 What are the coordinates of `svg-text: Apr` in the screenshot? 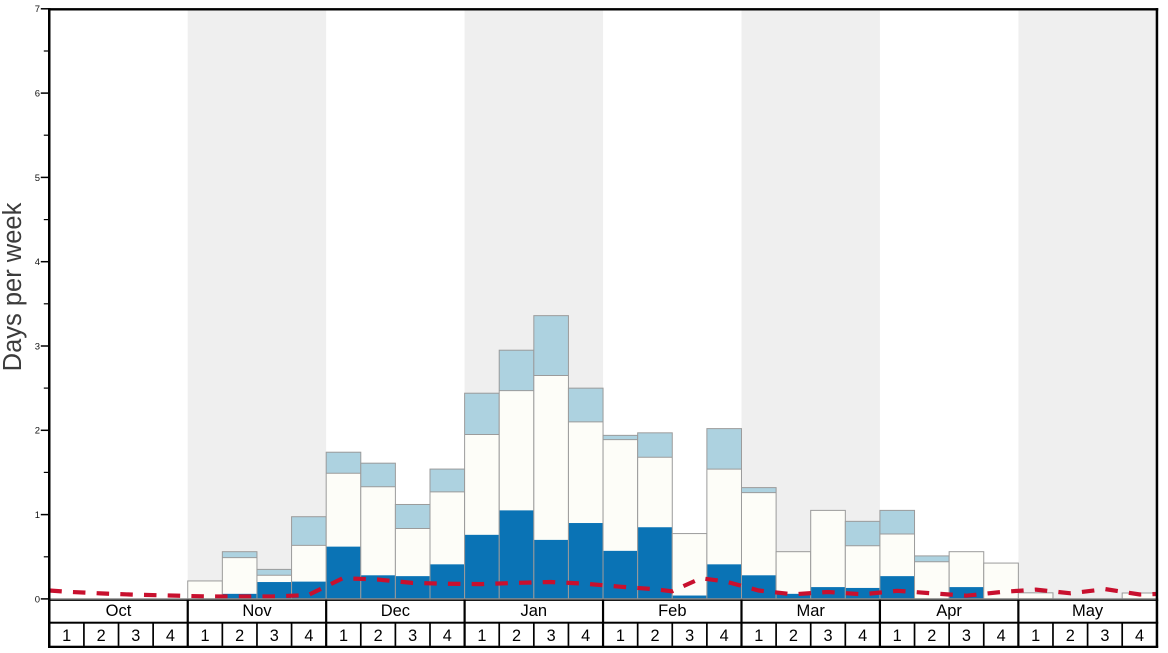 It's located at (949, 611).